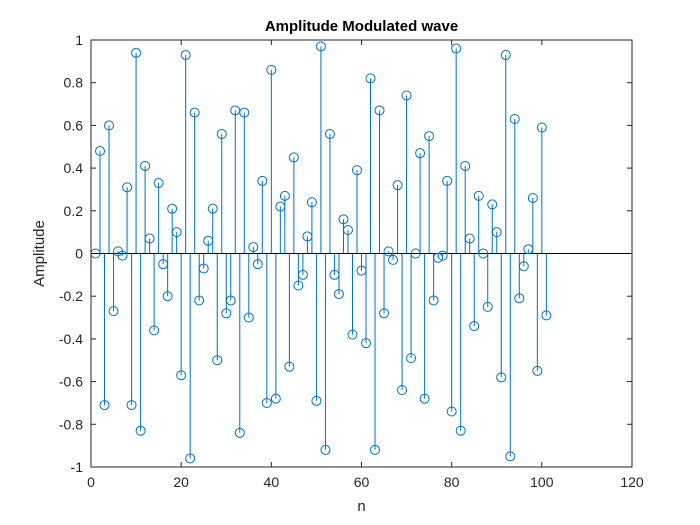 The image size is (700, 525). What do you see at coordinates (272, 482) in the screenshot?
I see `x-tick-label: 40` at bounding box center [272, 482].